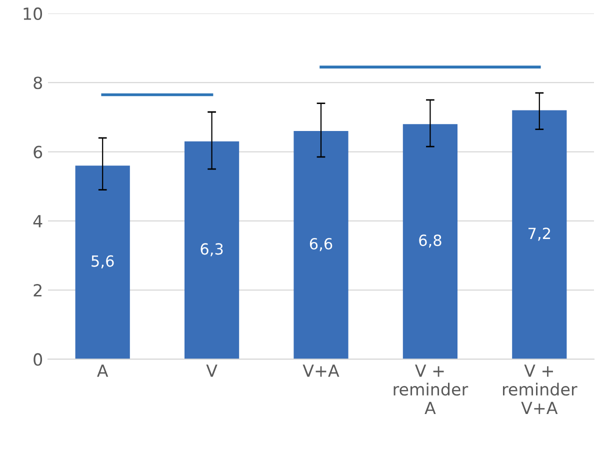 This screenshot has width=600, height=449. I want to click on data-label: 6,8, so click(430, 241).